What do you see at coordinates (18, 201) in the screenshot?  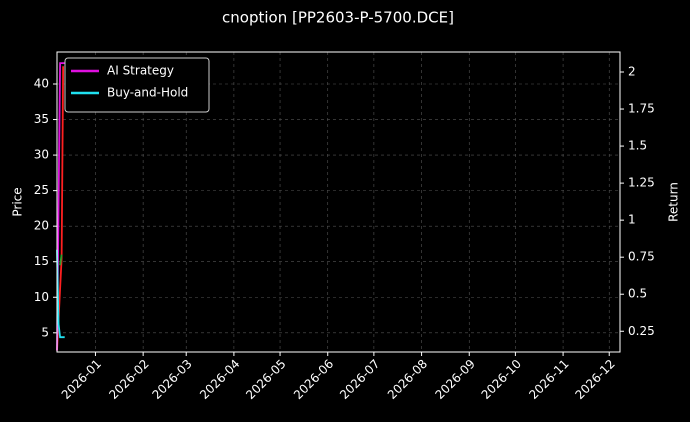 I see `y-axis-label: Price` at bounding box center [18, 201].